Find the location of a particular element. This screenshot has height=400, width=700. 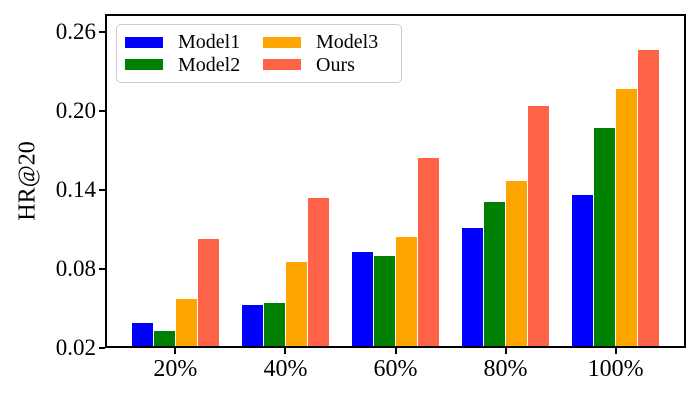

bar-model1-80% is located at coordinates (472, 288).